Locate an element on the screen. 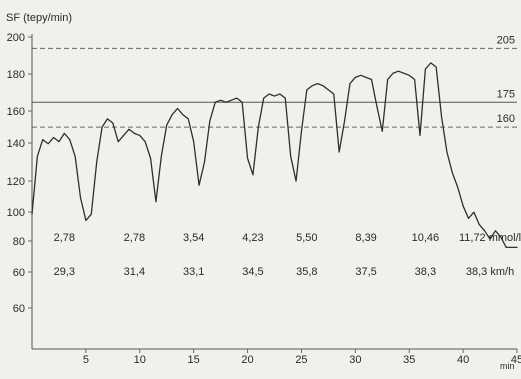 The height and width of the screenshot is (379, 521). reference-label-160: 160 is located at coordinates (506, 119).